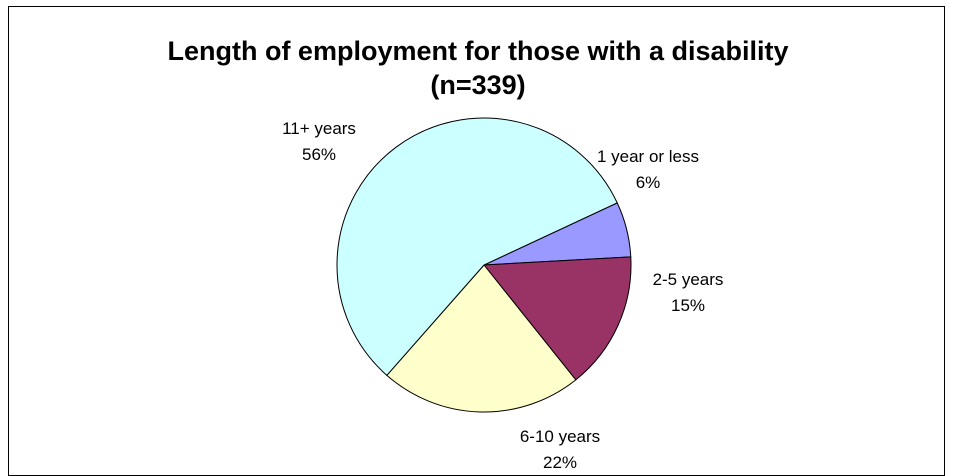  What do you see at coordinates (319, 128) in the screenshot?
I see `slice-label: 11+ years` at bounding box center [319, 128].